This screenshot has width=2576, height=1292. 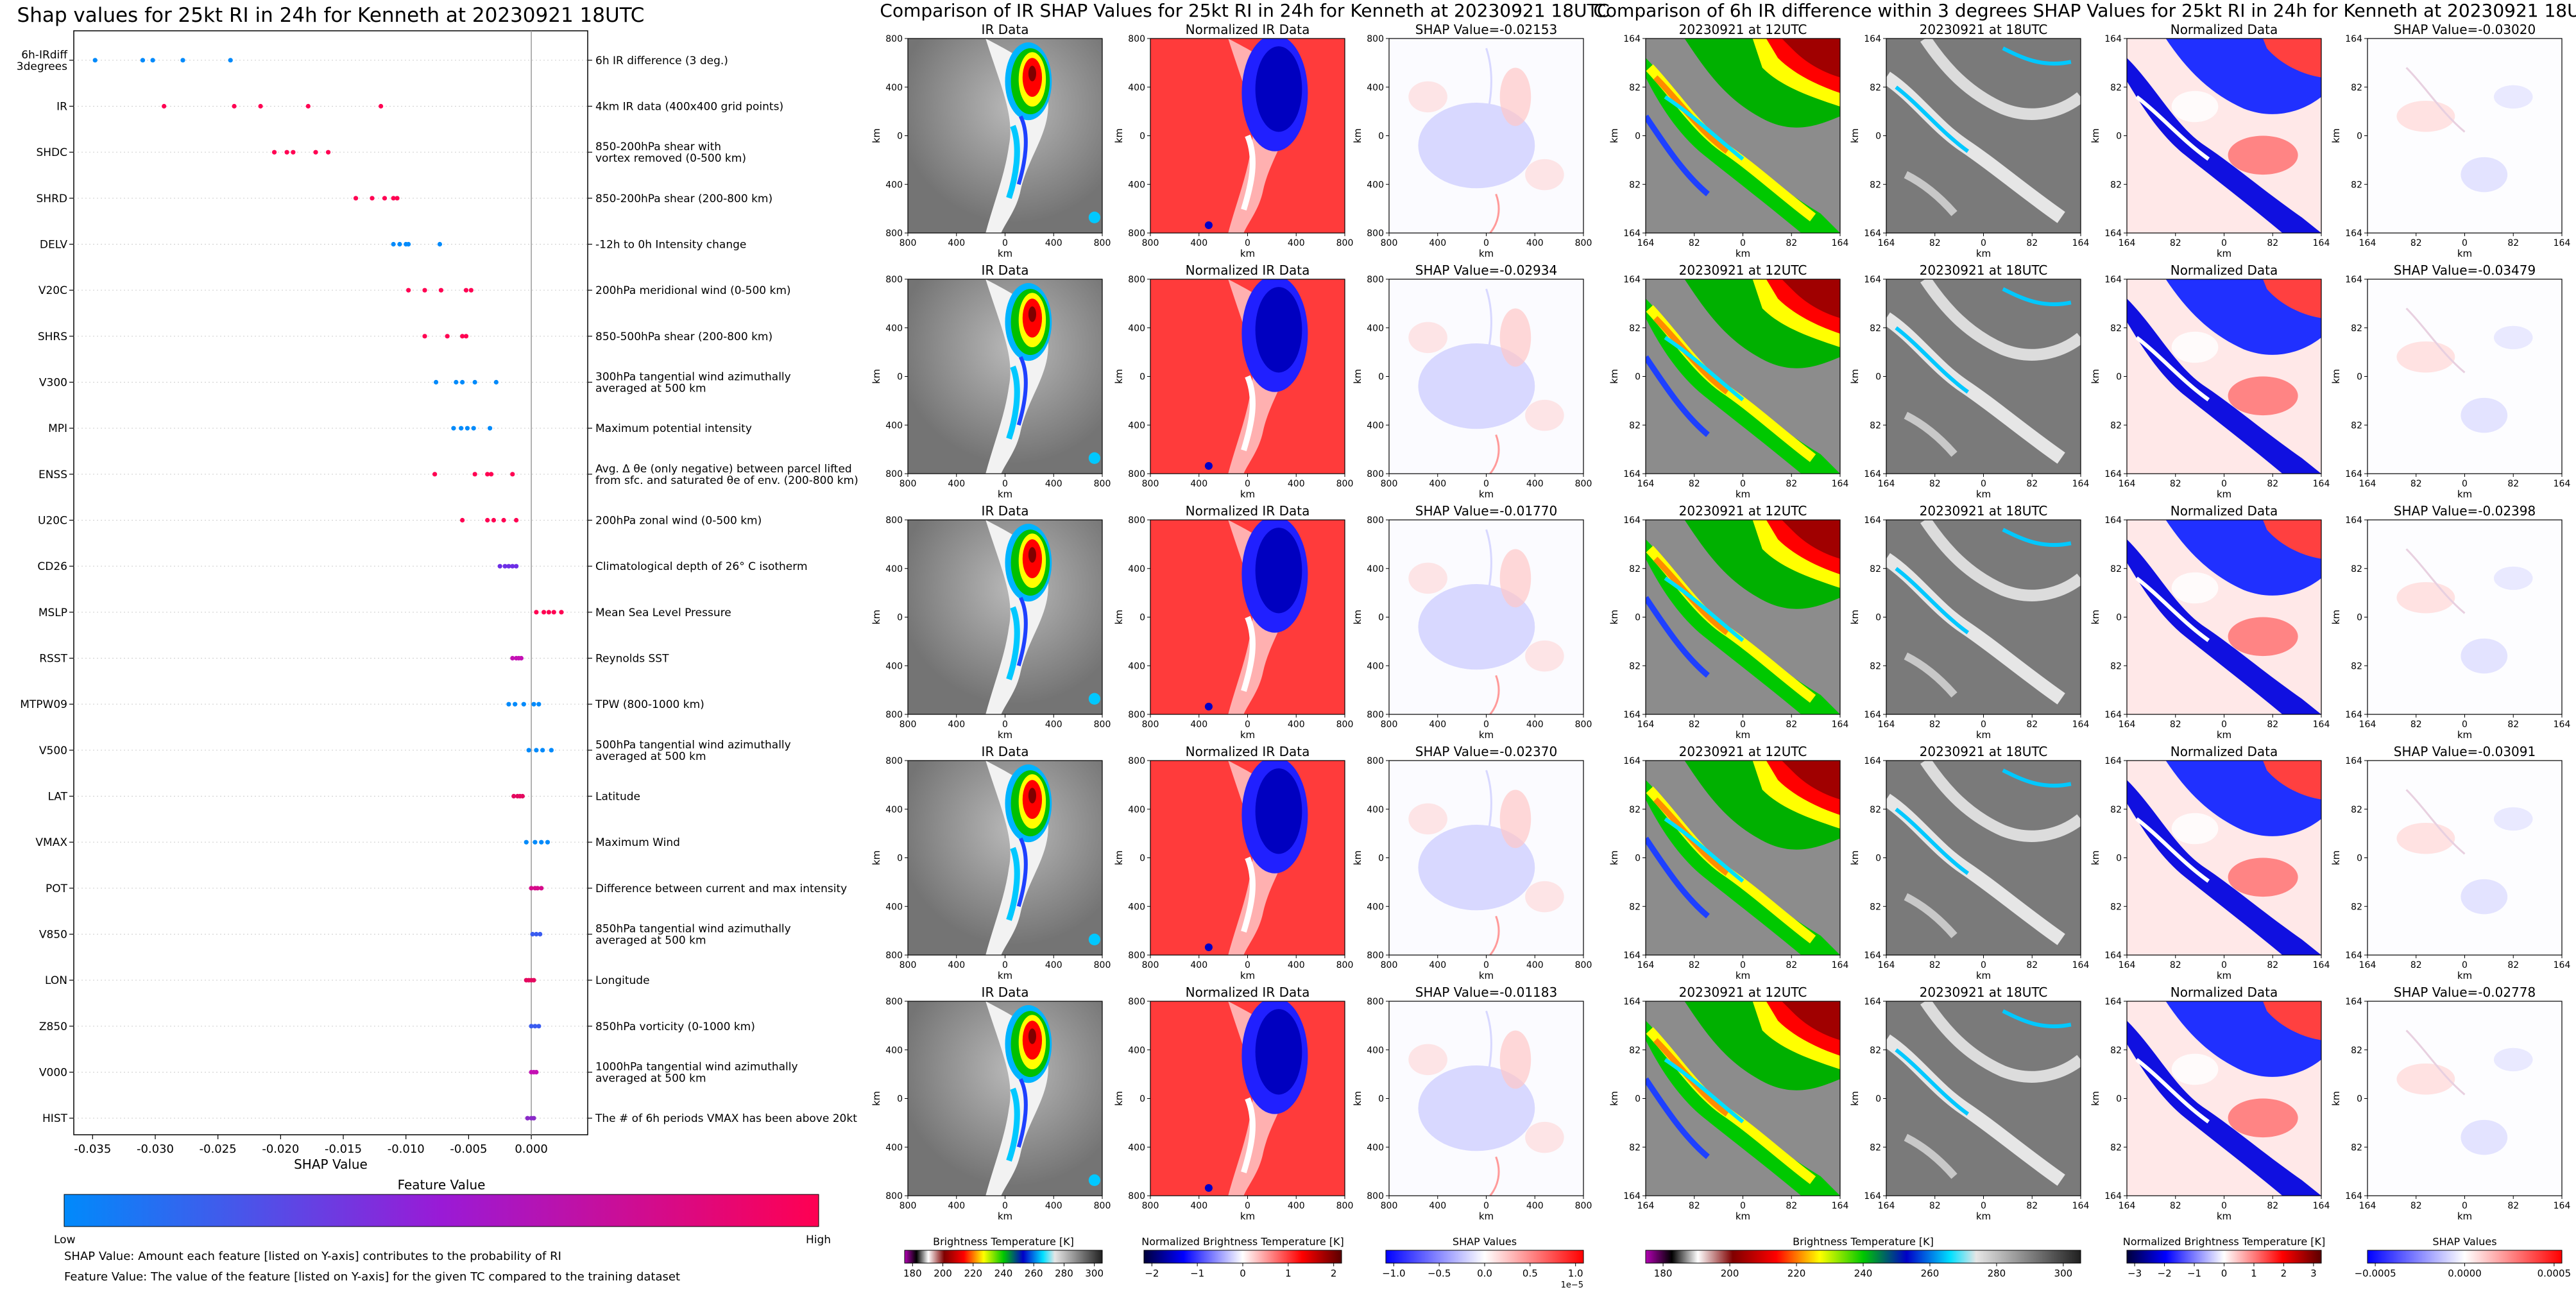 I want to click on image-colorbar: SHAP Values −1.0 −0.5 0.0 0.5 1.01e−5, so click(x=1483, y=1263).